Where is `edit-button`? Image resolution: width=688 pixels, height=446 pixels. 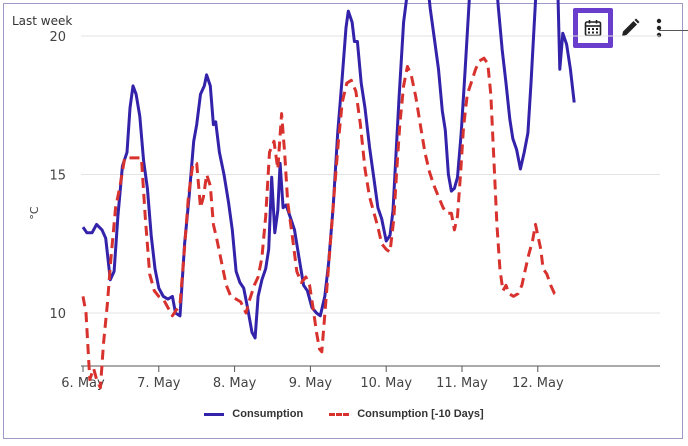 edit-button is located at coordinates (630, 28).